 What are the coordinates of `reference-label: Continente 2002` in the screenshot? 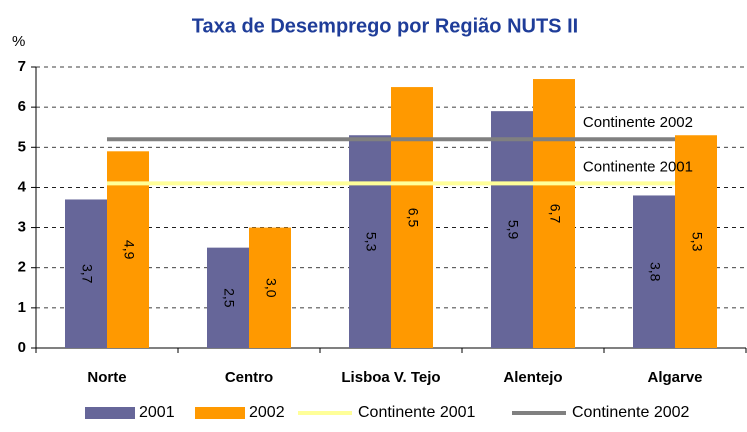 It's located at (638, 122).